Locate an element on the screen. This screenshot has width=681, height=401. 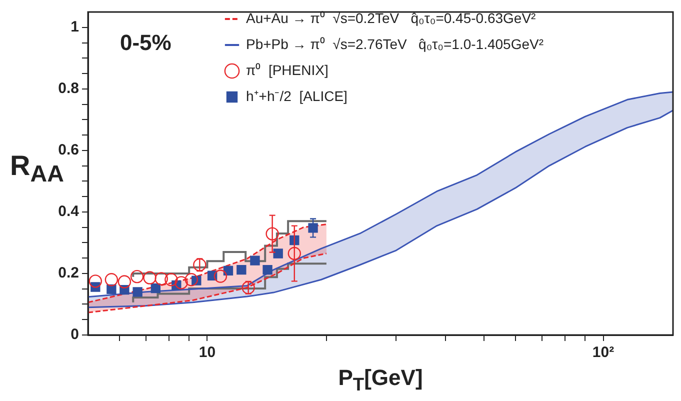
y-tick-label: 0.4 is located at coordinates (69, 211).